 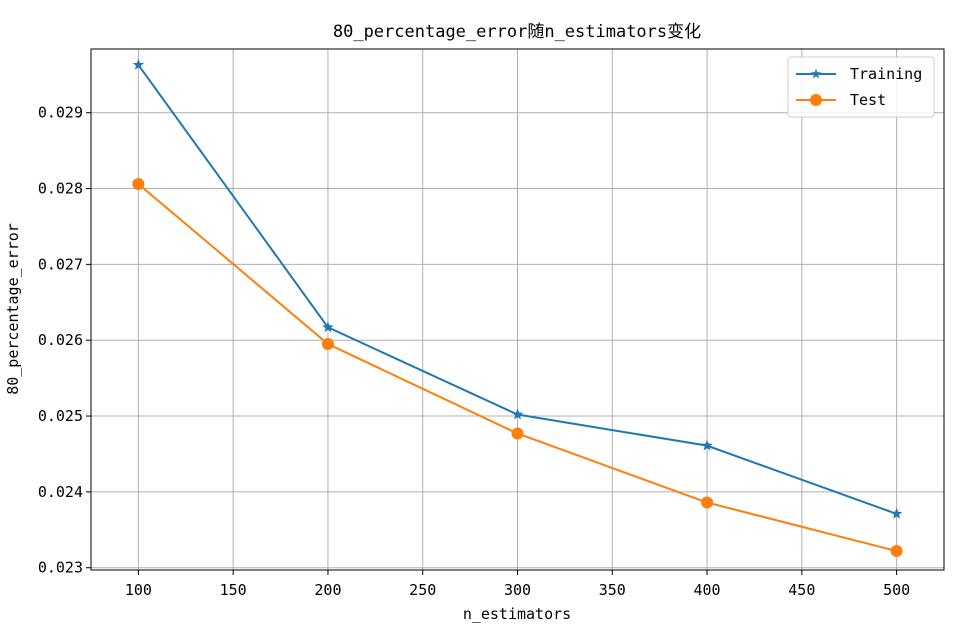 What do you see at coordinates (60, 492) in the screenshot?
I see `y-tick-label: 0.024` at bounding box center [60, 492].